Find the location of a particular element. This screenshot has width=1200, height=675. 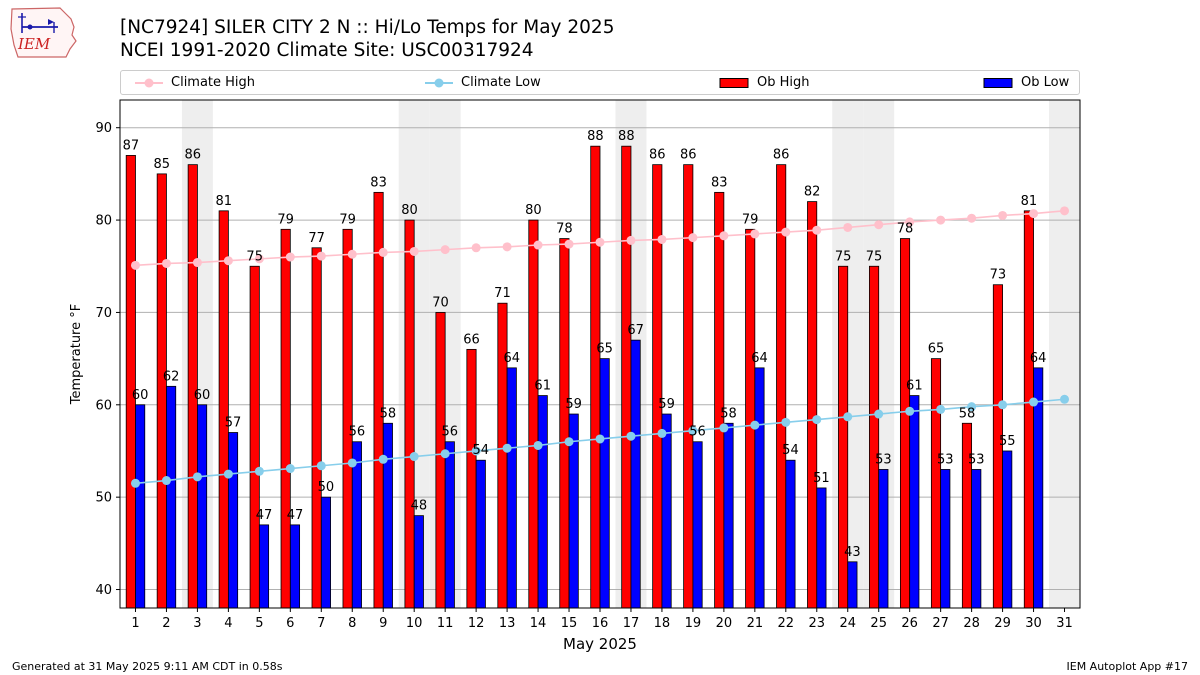

y-tick-label: 50 is located at coordinates (103, 498).